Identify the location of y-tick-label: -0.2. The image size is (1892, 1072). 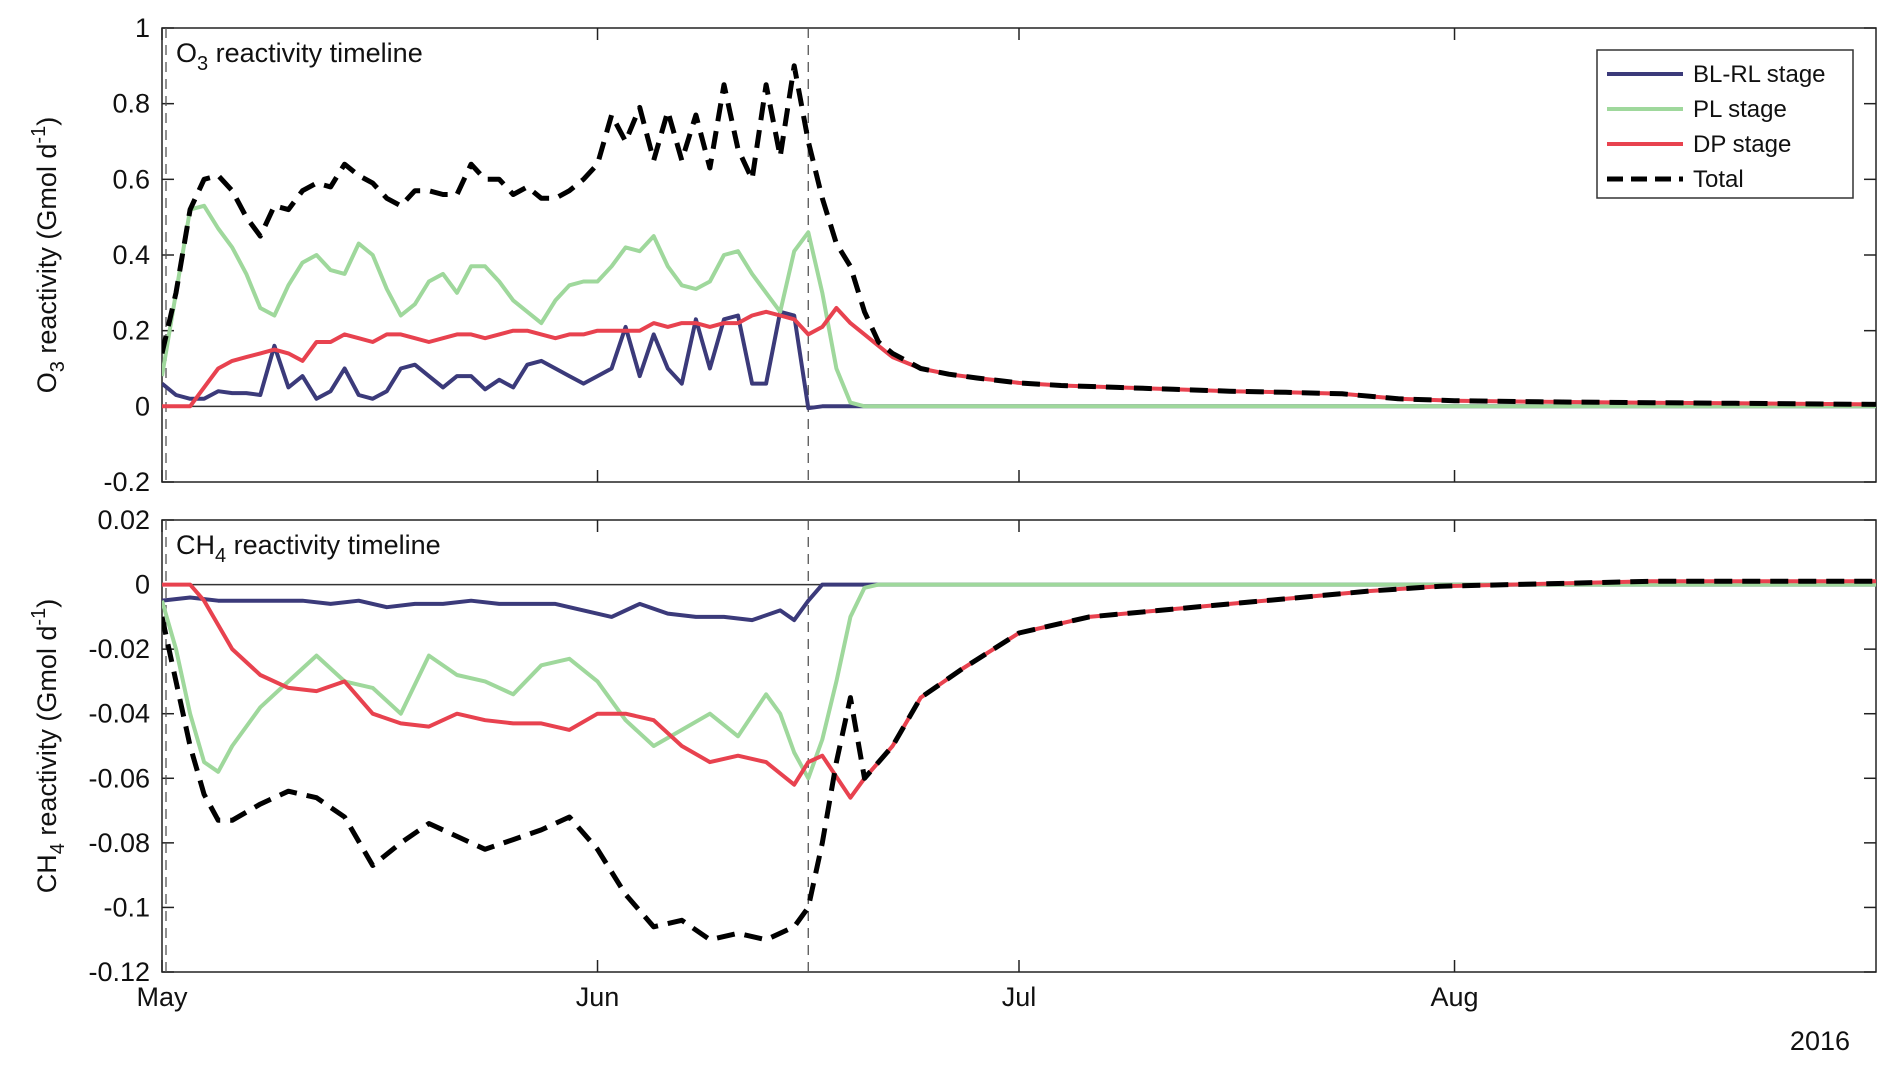
(126, 482).